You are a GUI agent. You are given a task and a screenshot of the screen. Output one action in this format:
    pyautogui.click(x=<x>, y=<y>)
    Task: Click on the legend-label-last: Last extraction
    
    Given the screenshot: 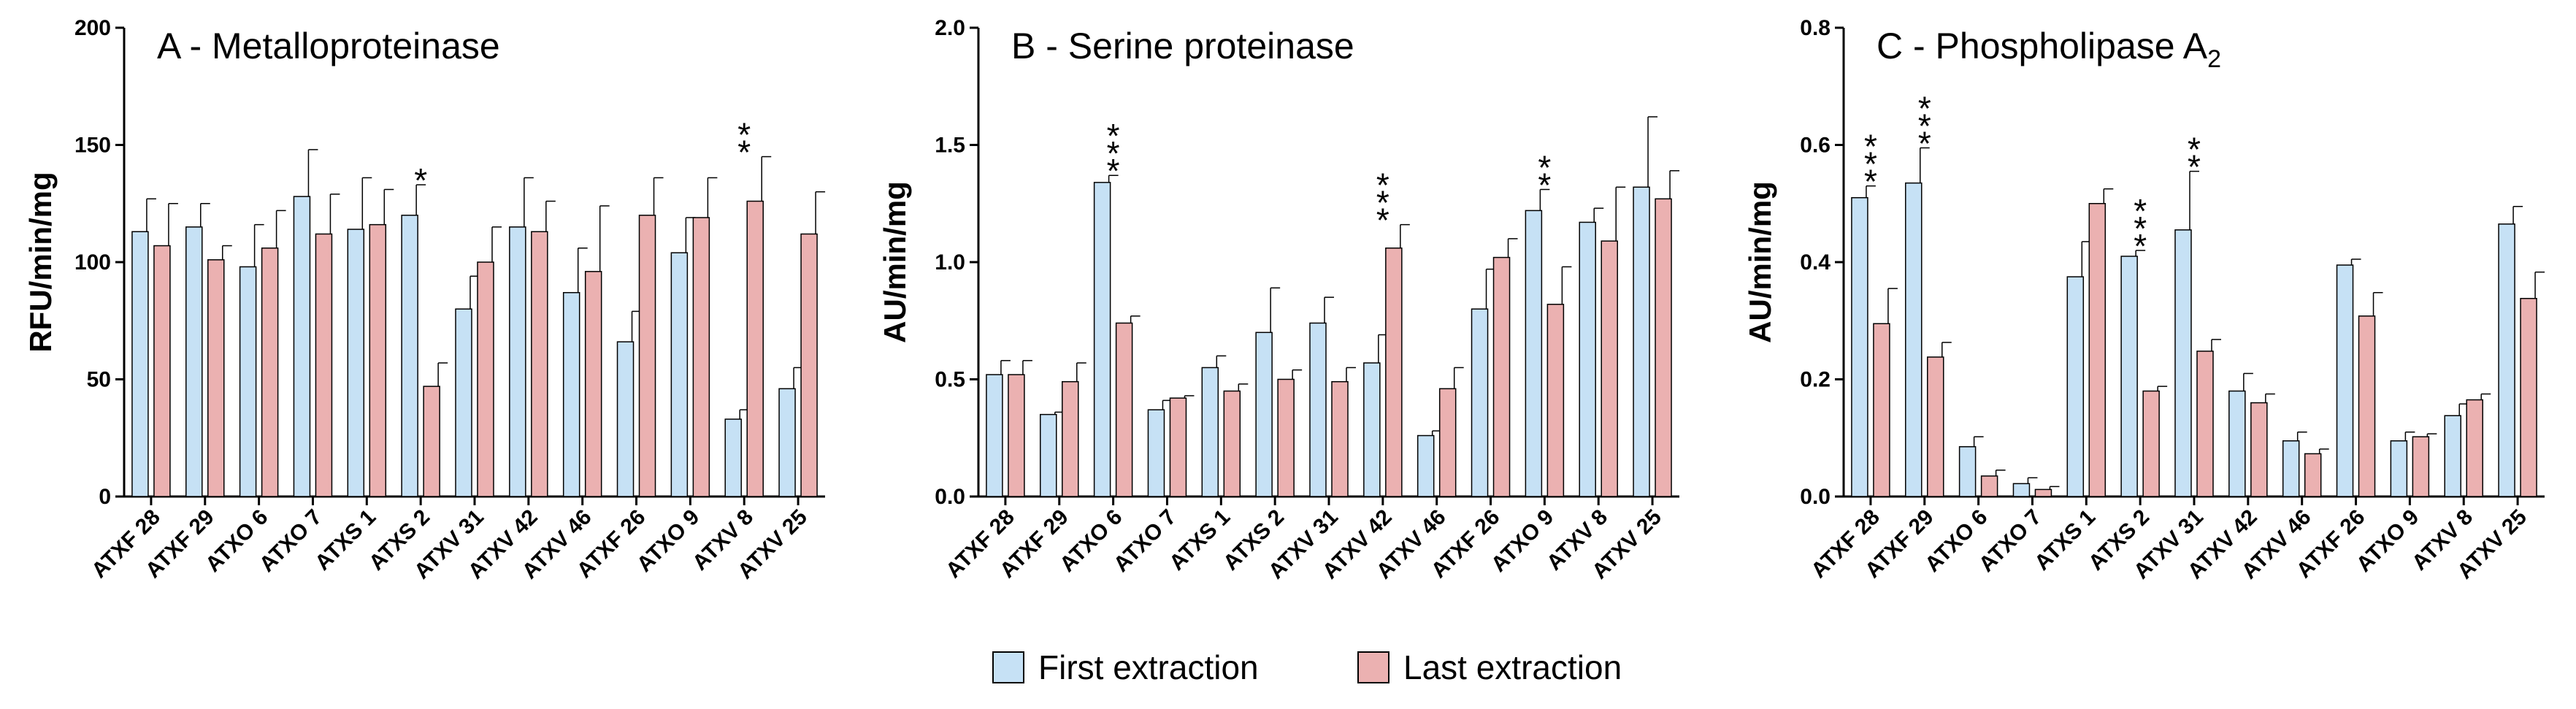 What is the action you would take?
    pyautogui.click(x=1512, y=667)
    